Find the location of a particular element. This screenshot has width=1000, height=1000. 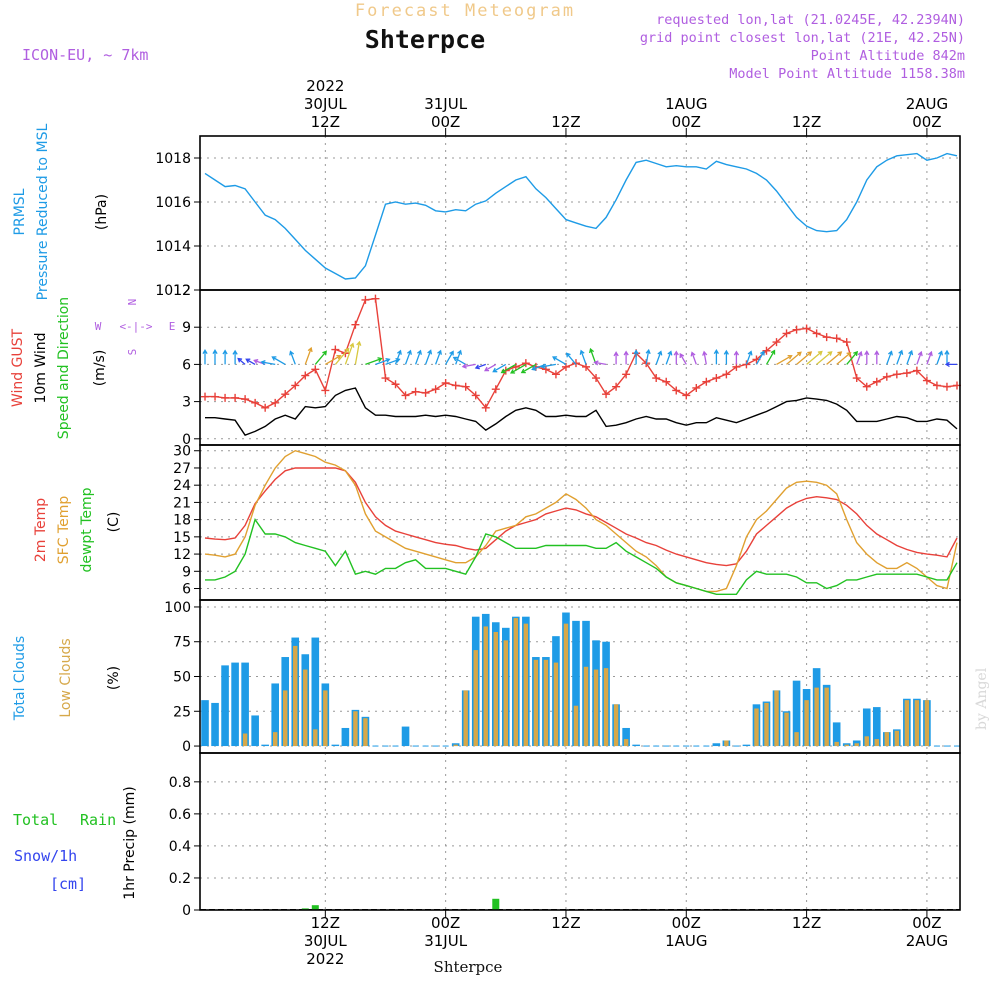

top-time-label: 1AUG is located at coordinates (686, 104).